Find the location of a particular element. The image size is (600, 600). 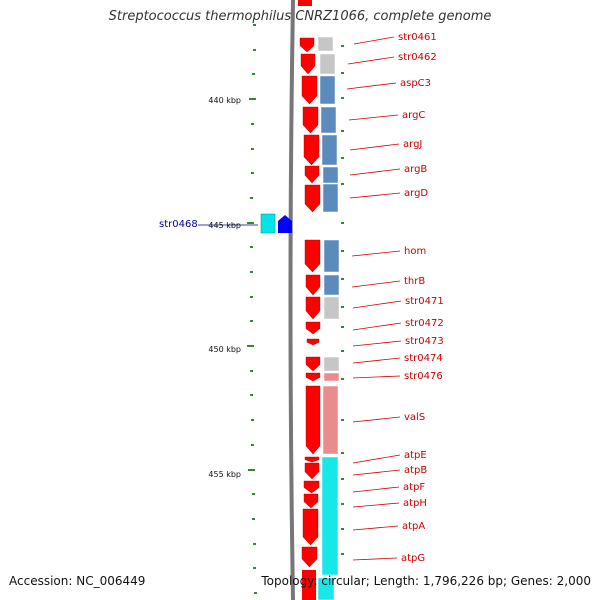

gene-label: str0476 is located at coordinates (423, 376).